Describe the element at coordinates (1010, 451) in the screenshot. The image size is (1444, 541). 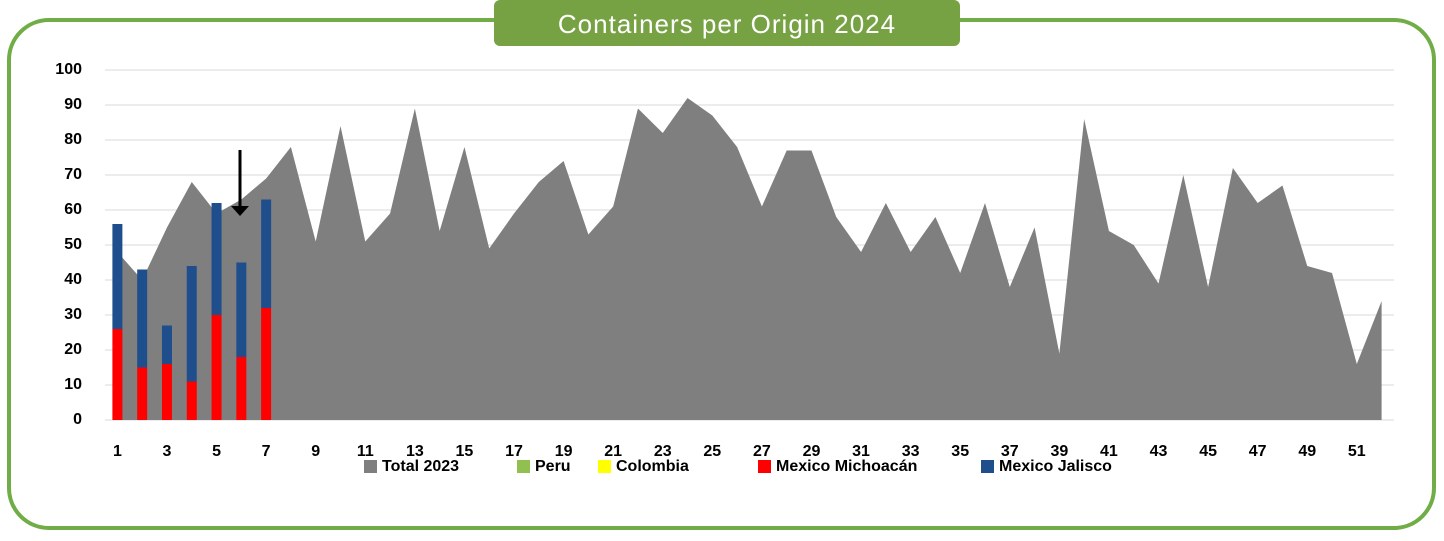
I see `x-tick-label: 37` at that location.